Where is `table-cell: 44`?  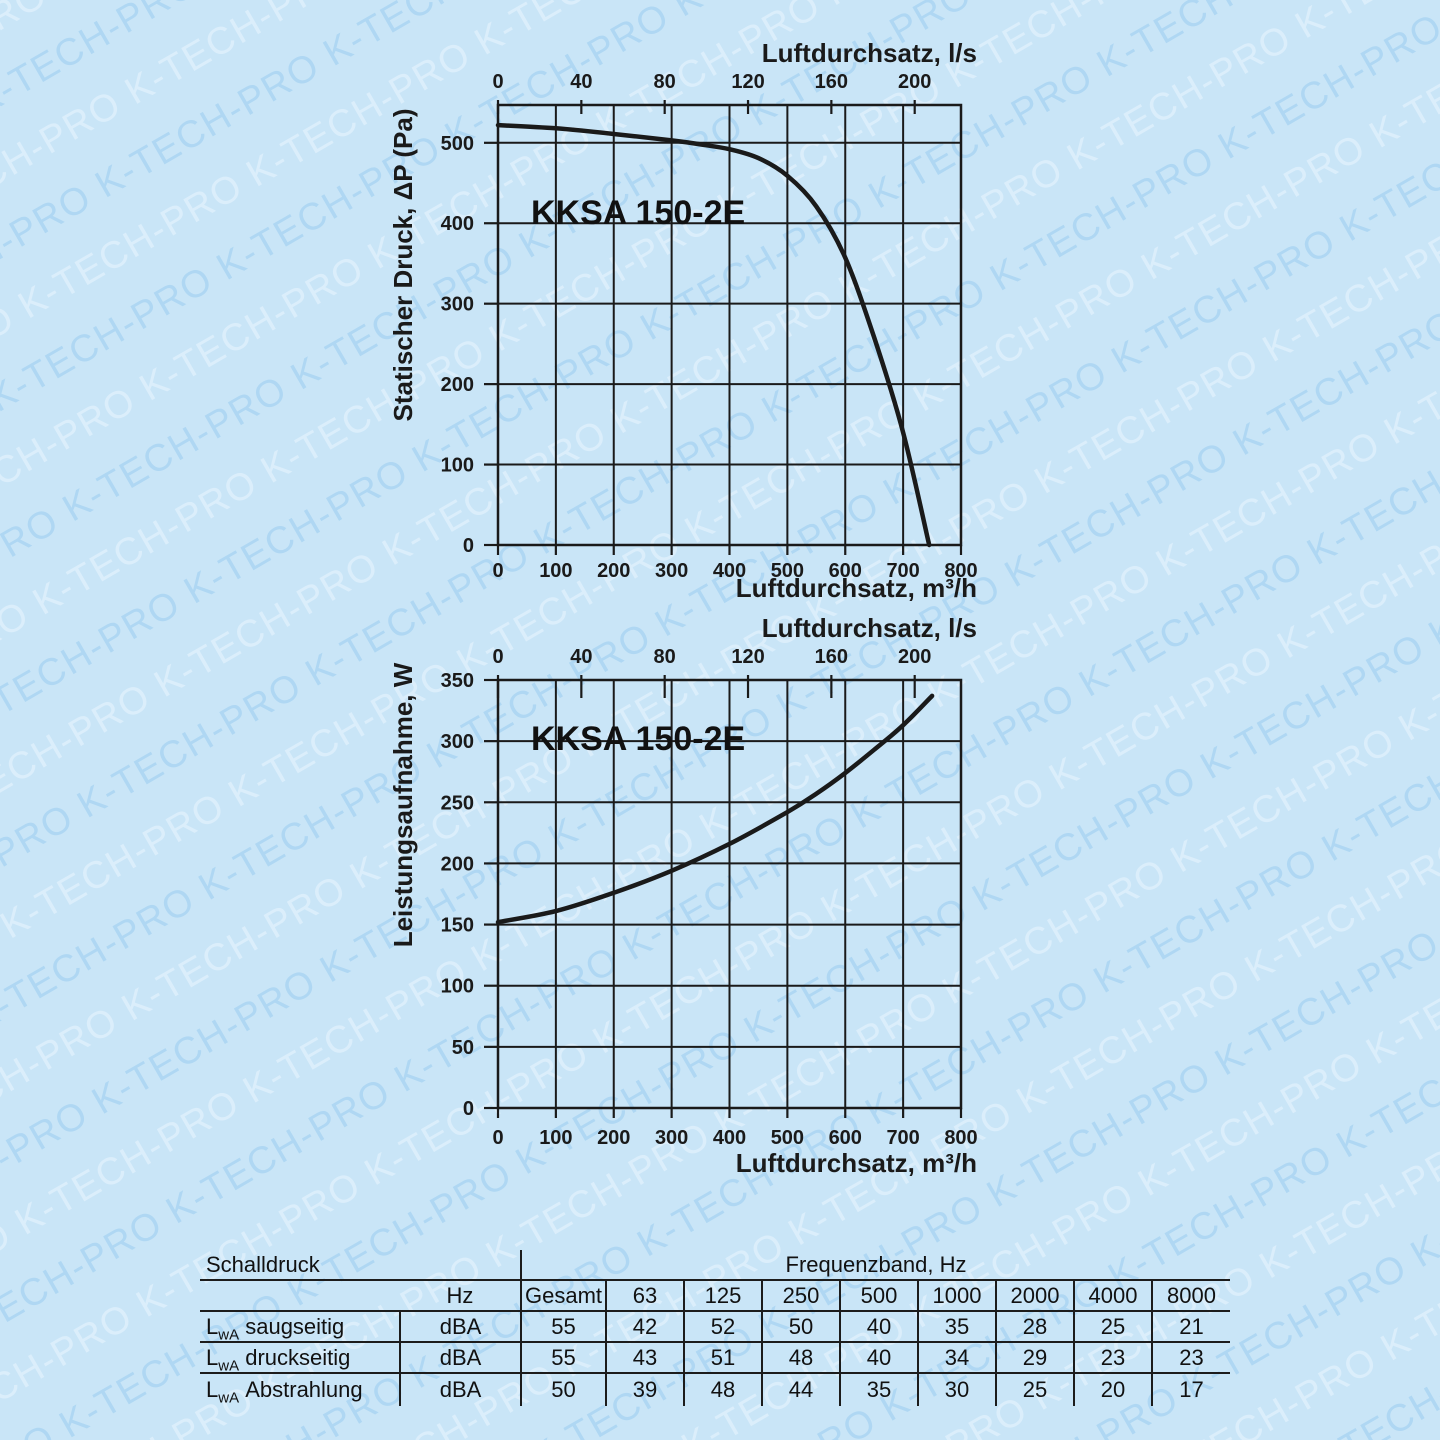
table-cell: 44 is located at coordinates (800, 1389).